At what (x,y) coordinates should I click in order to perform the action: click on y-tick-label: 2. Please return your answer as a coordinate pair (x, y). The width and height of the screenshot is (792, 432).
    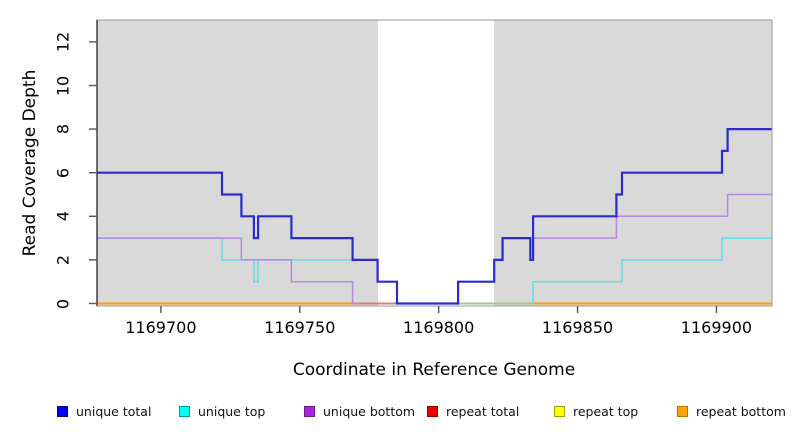
    Looking at the image, I should click on (63, 259).